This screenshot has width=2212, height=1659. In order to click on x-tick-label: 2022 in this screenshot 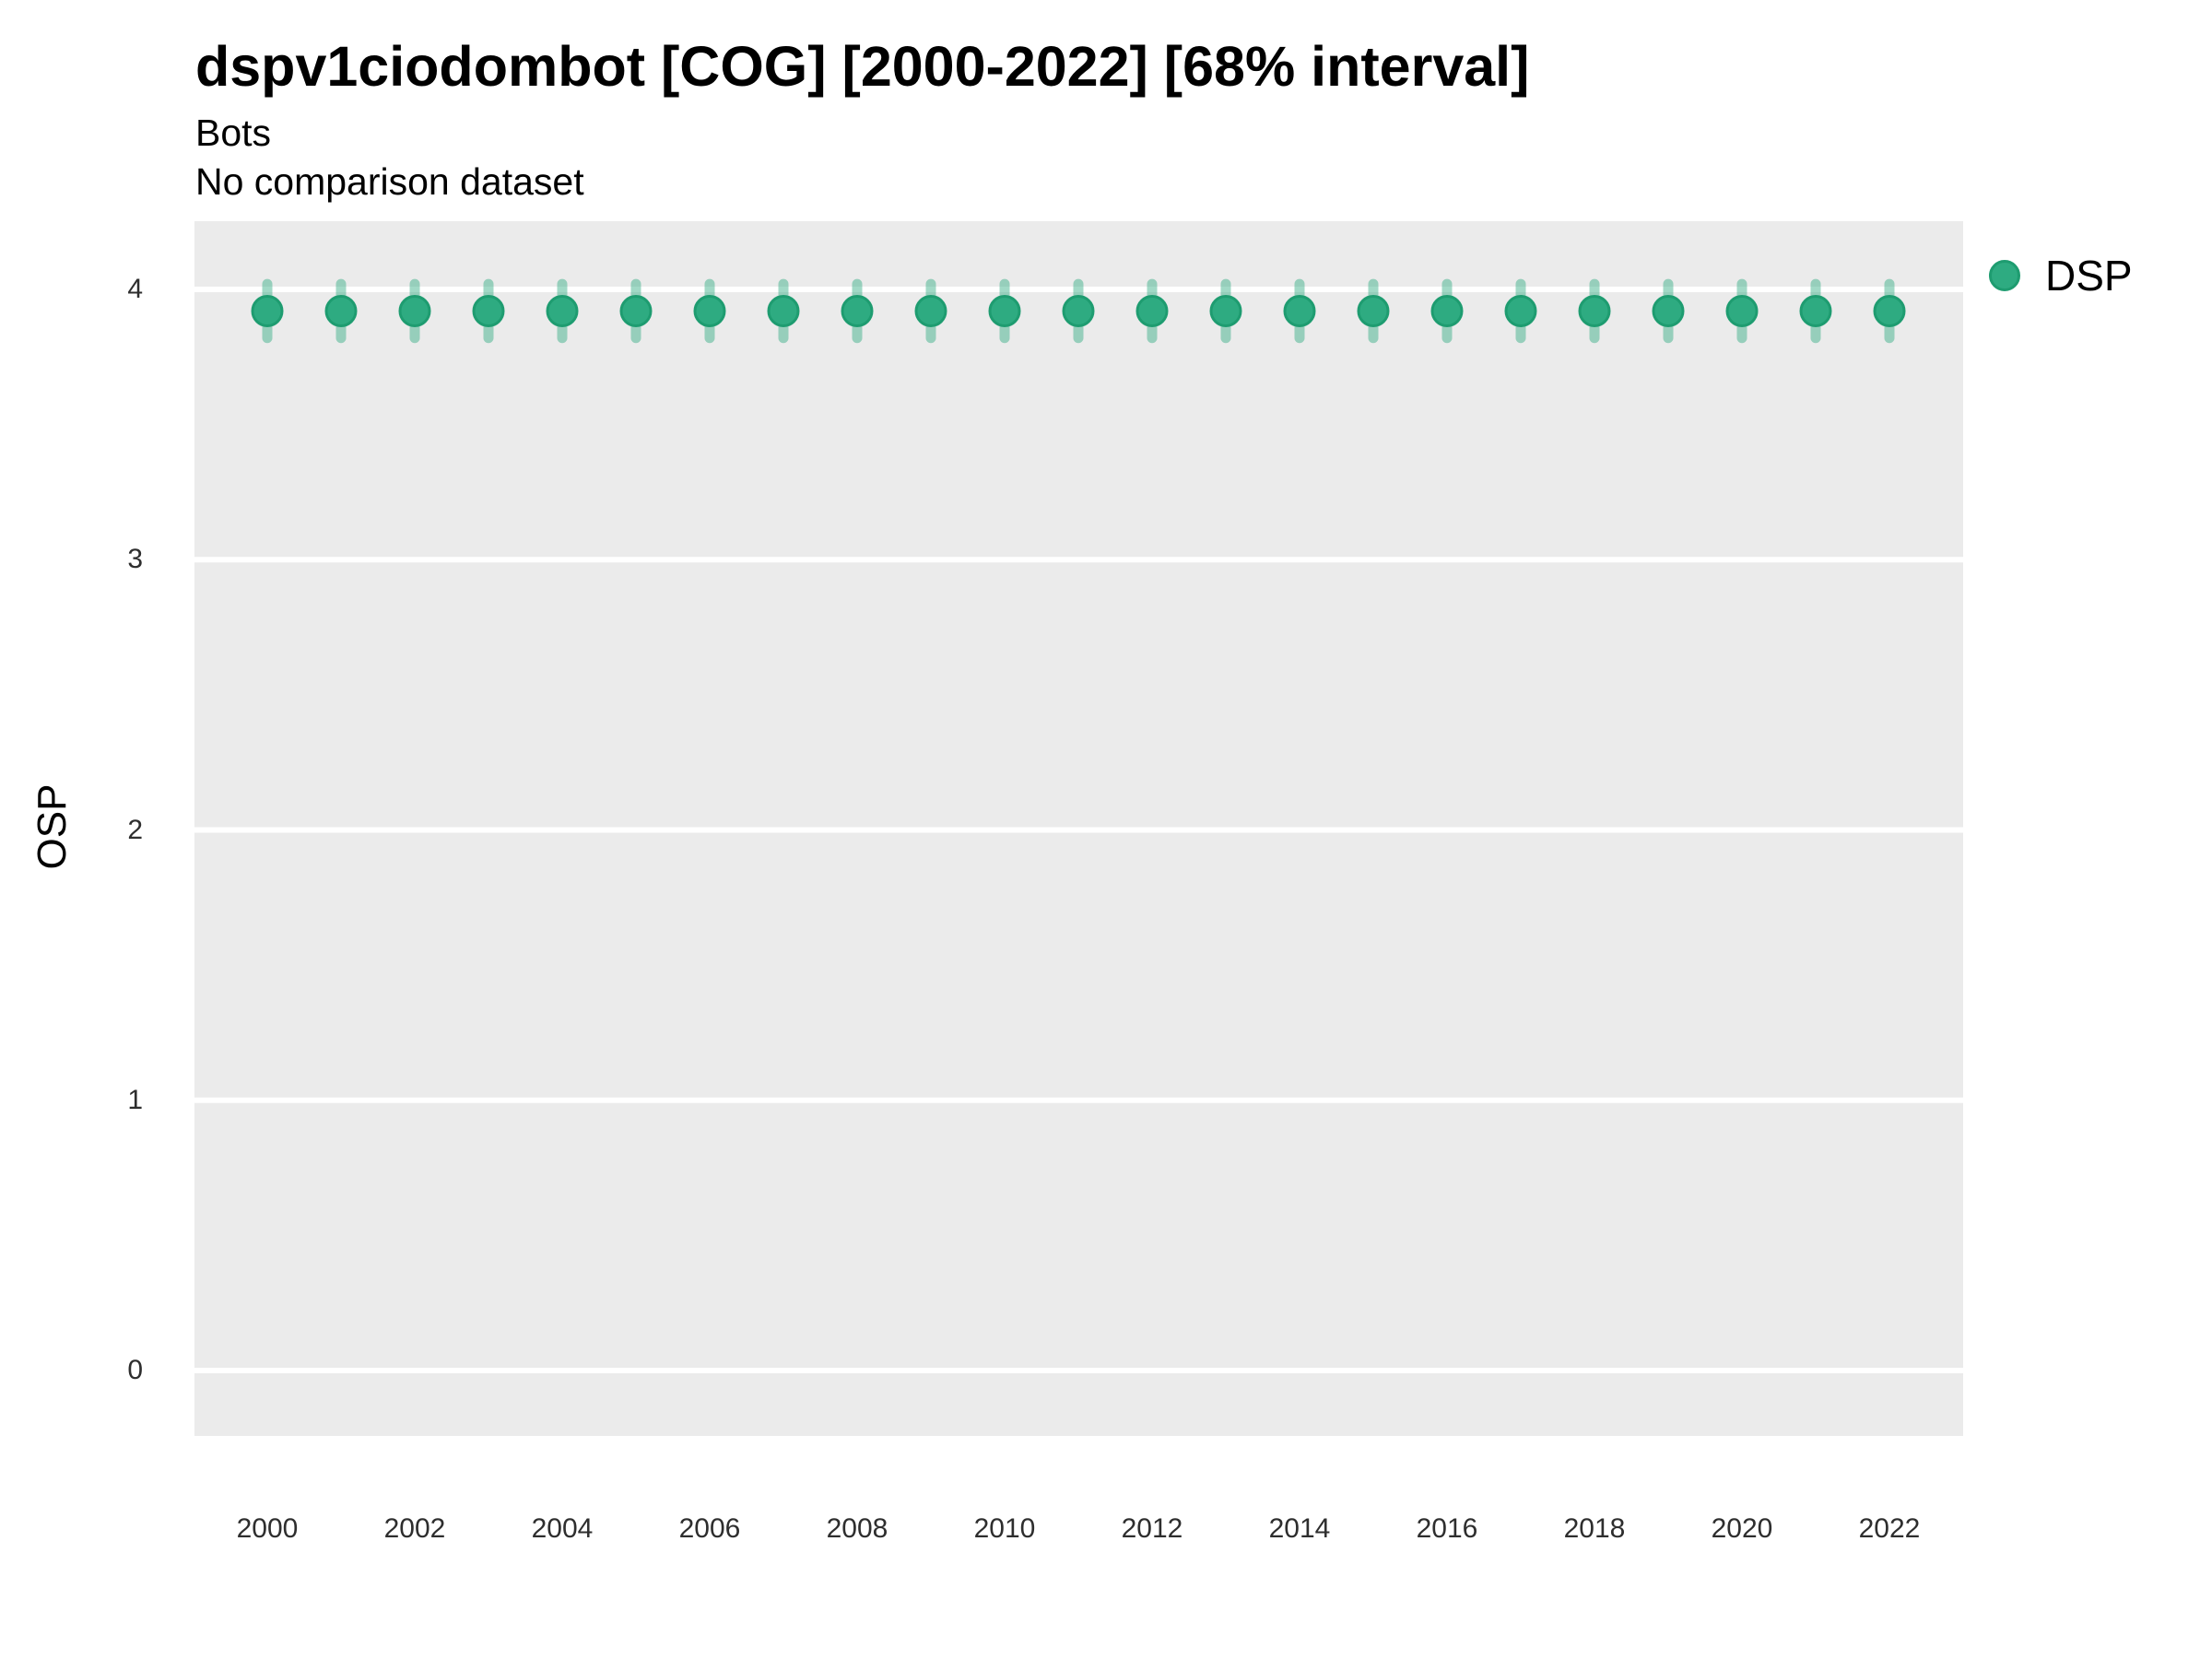, I will do `click(1889, 1528)`.